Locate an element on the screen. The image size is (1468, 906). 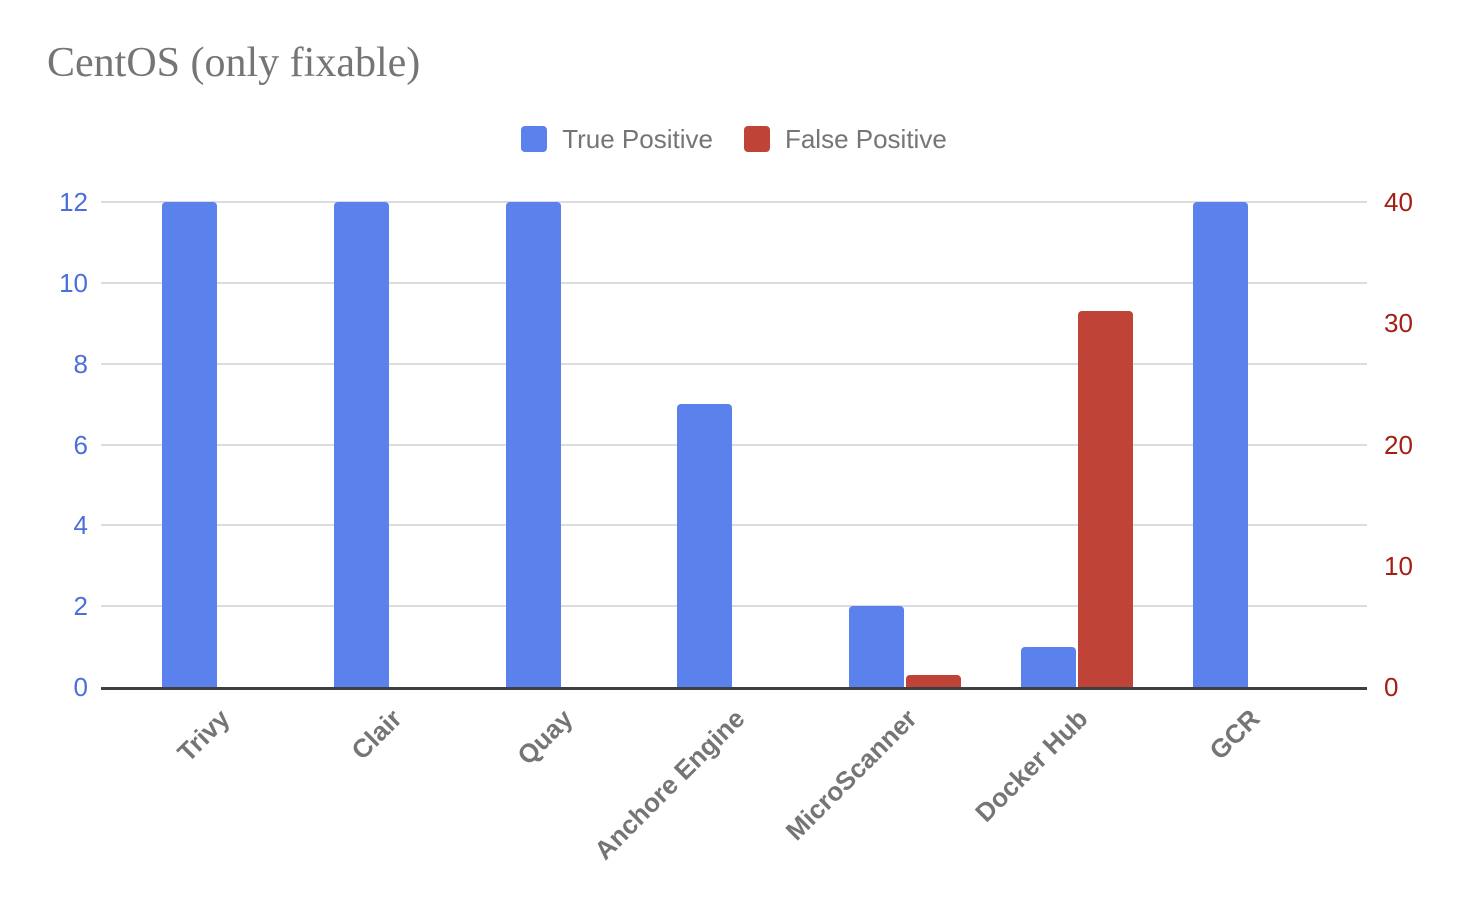
chart-title: CentOS (only fixable) is located at coordinates (234, 63).